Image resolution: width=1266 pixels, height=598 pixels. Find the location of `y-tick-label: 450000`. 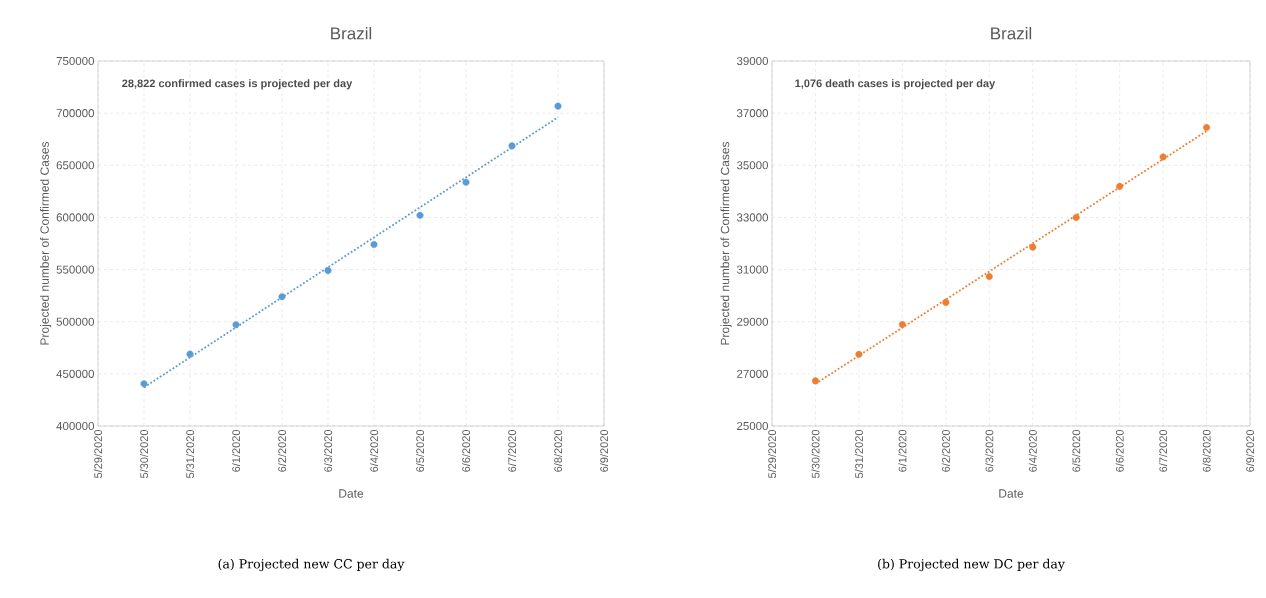

y-tick-label: 450000 is located at coordinates (75, 373).